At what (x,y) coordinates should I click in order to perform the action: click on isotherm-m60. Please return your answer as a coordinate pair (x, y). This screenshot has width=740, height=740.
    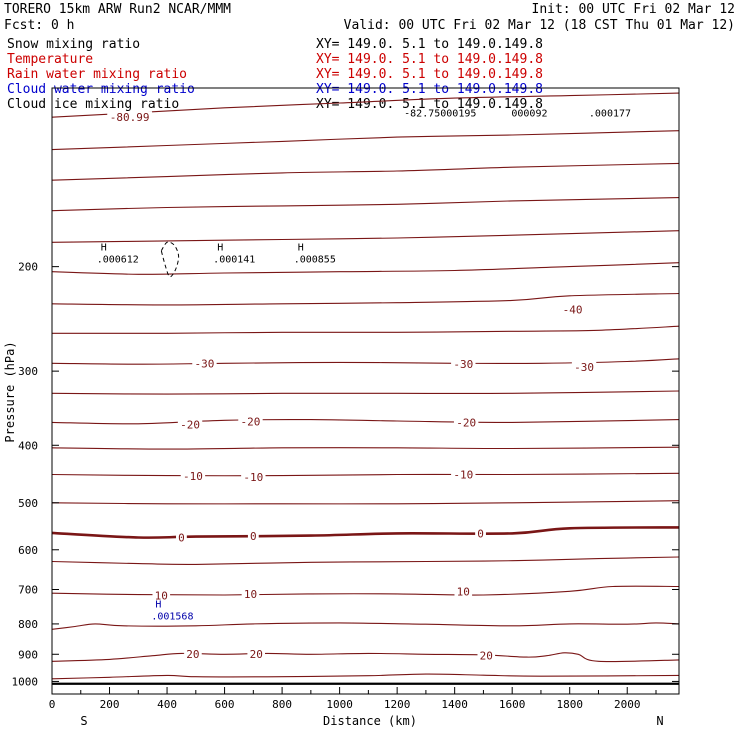
    Looking at the image, I should click on (365, 171).